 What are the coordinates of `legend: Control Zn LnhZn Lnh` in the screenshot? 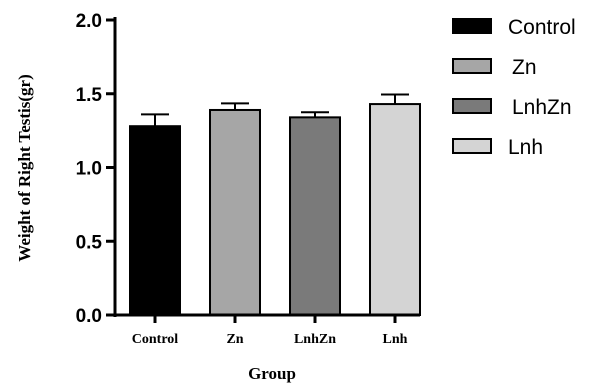 It's located at (514, 87).